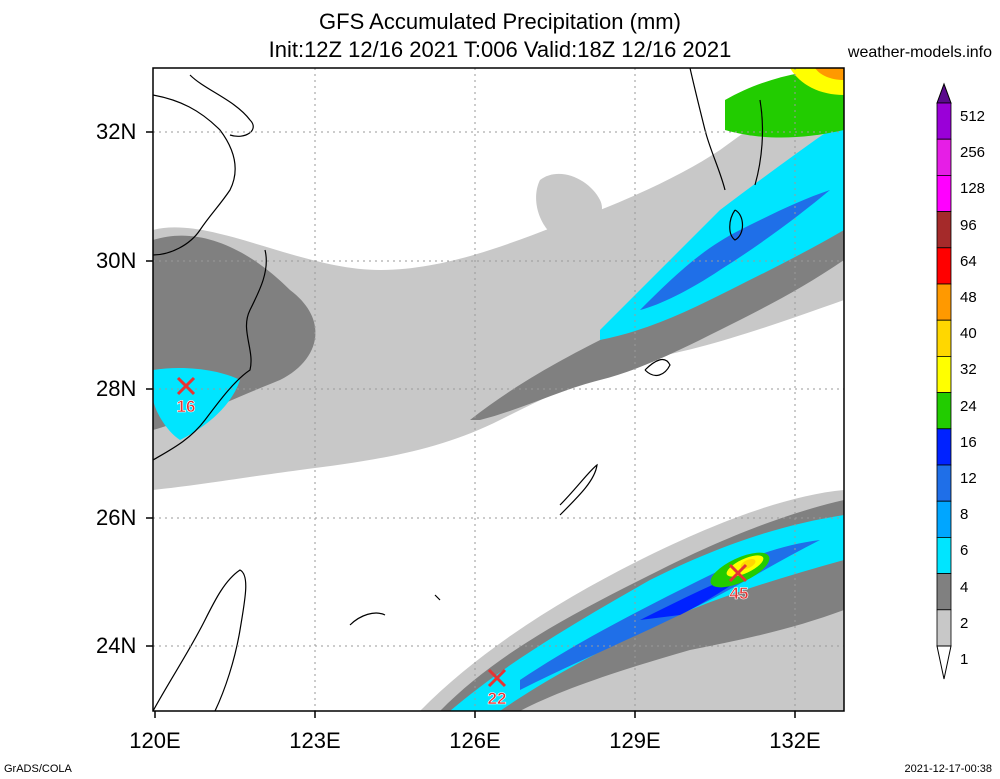  I want to click on colorbar-level-label: 16, so click(968, 442).